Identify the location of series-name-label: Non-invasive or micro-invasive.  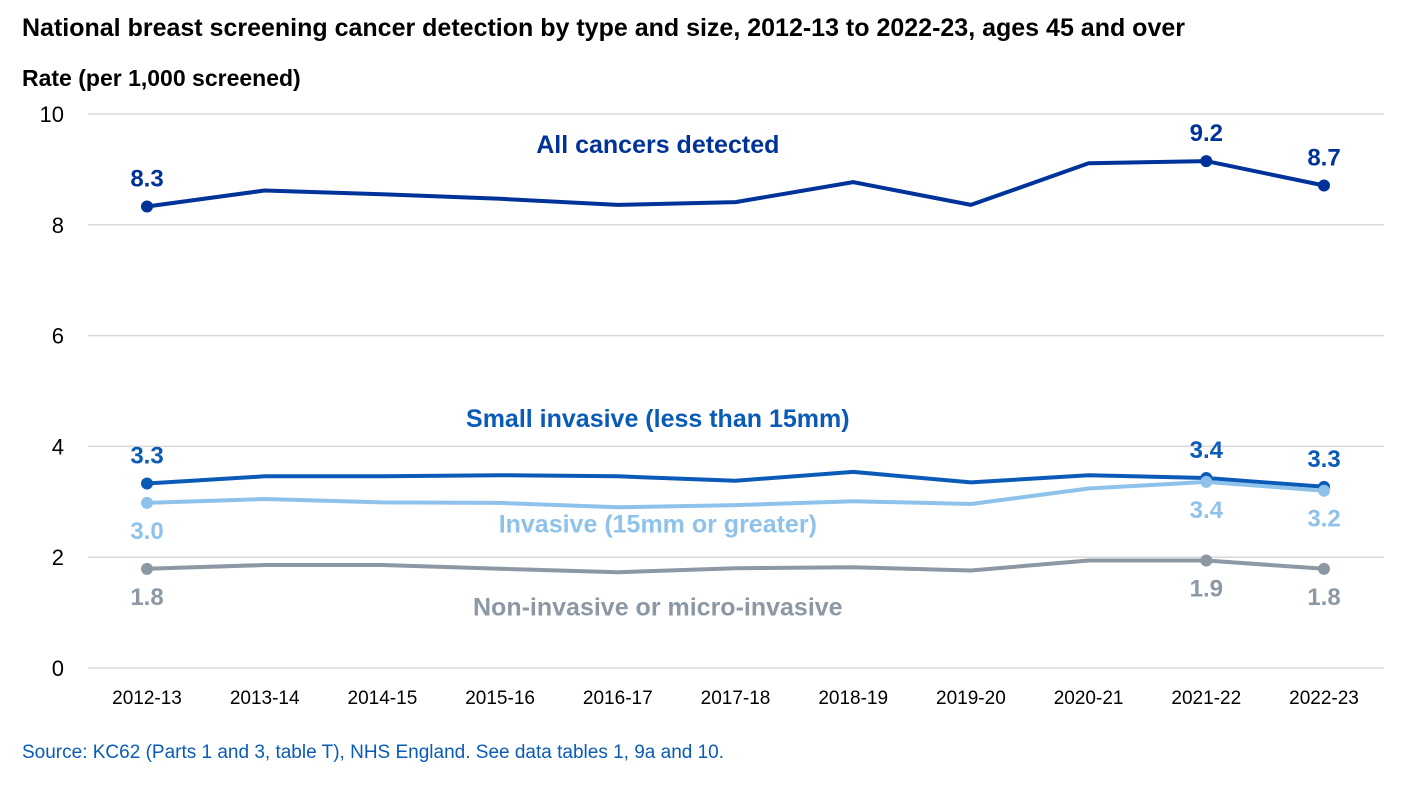
(658, 607).